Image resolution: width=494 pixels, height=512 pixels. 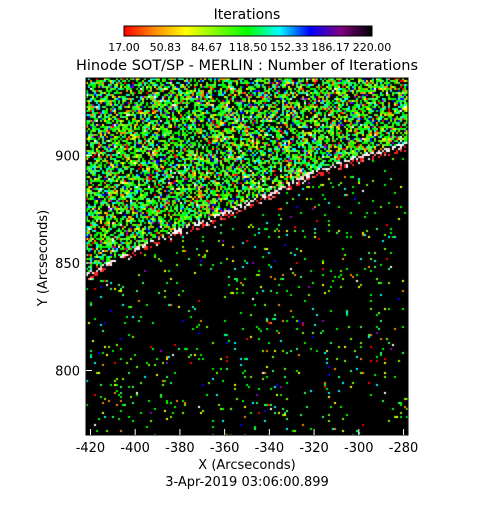 What do you see at coordinates (135, 448) in the screenshot?
I see `x-tick-label: -400` at bounding box center [135, 448].